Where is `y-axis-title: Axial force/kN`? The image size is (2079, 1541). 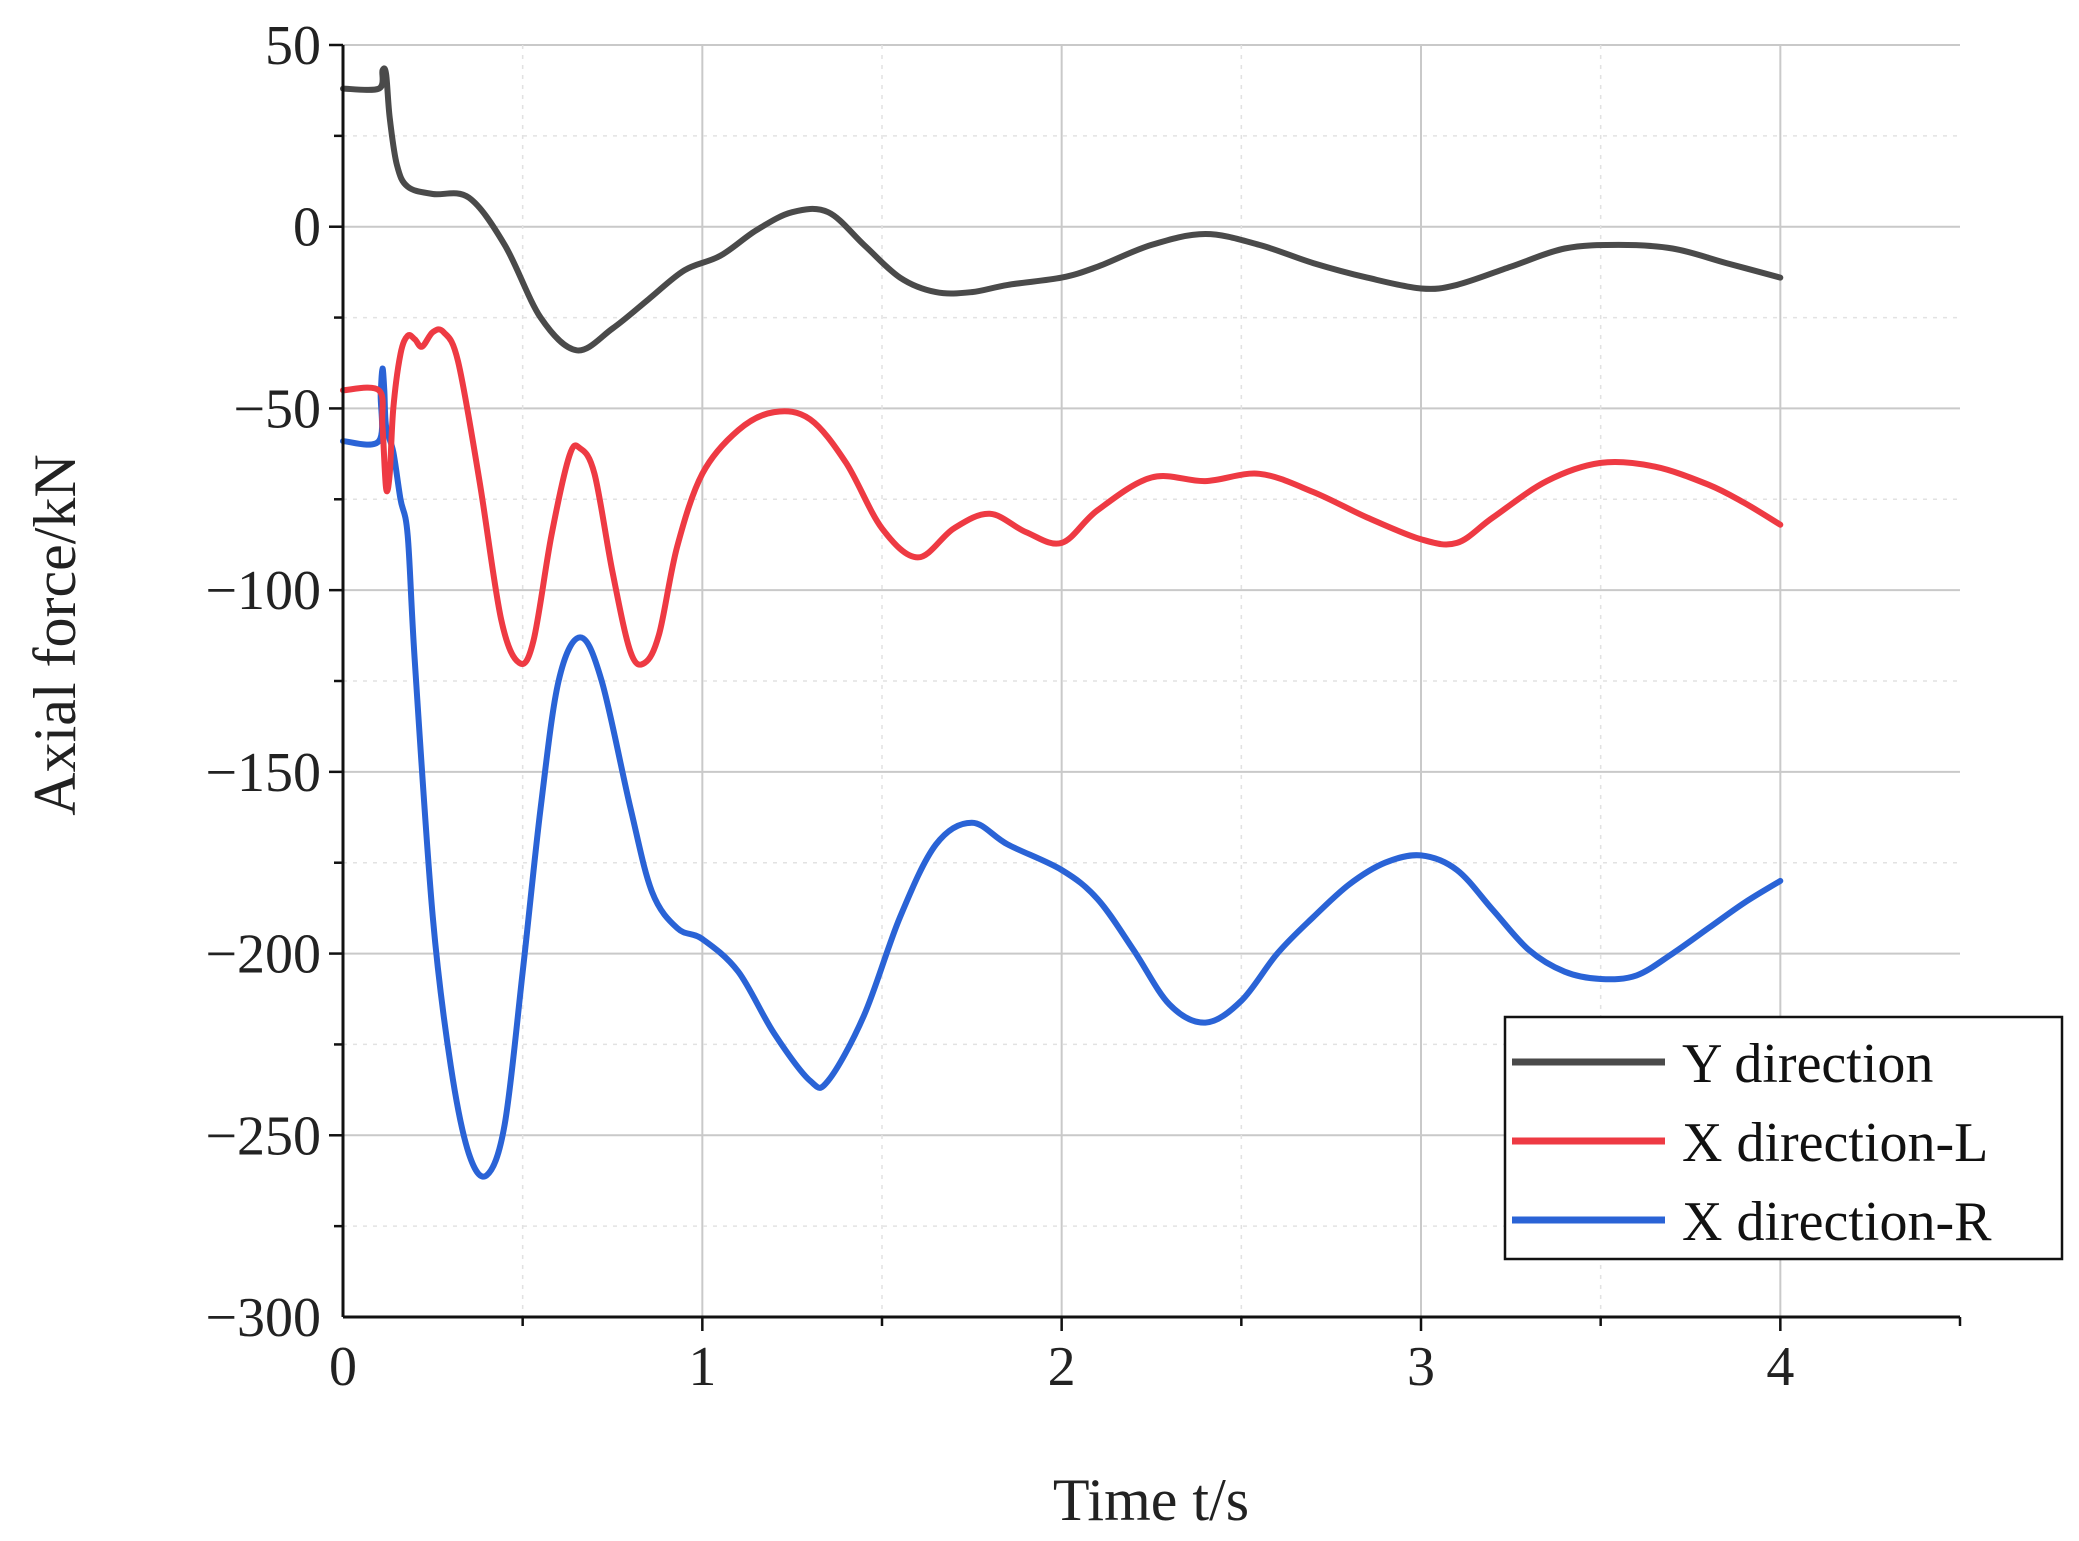 y-axis-title: Axial force/kN is located at coordinates (55, 635).